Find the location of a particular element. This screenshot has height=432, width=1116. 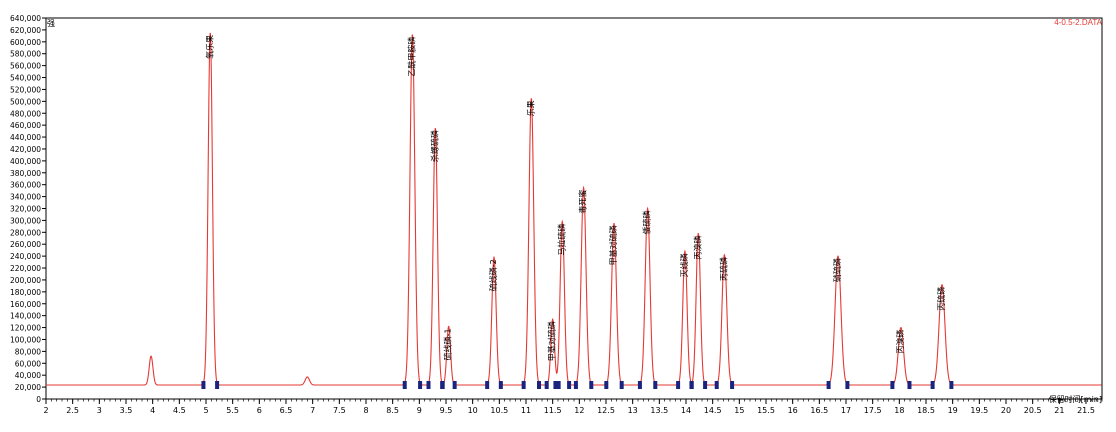

x-tick-label: 10.5 is located at coordinates (499, 410).